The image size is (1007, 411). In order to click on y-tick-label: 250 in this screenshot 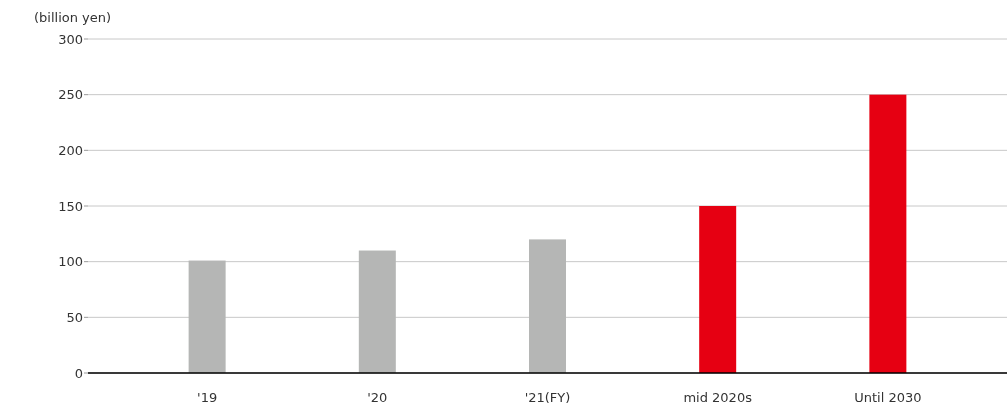, I will do `click(70, 95)`.